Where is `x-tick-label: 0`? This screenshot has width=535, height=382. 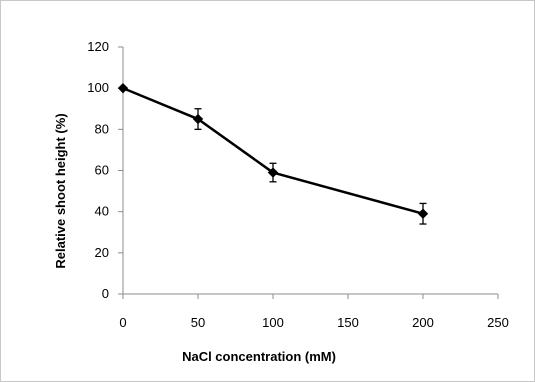
x-tick-label: 0 is located at coordinates (122, 322).